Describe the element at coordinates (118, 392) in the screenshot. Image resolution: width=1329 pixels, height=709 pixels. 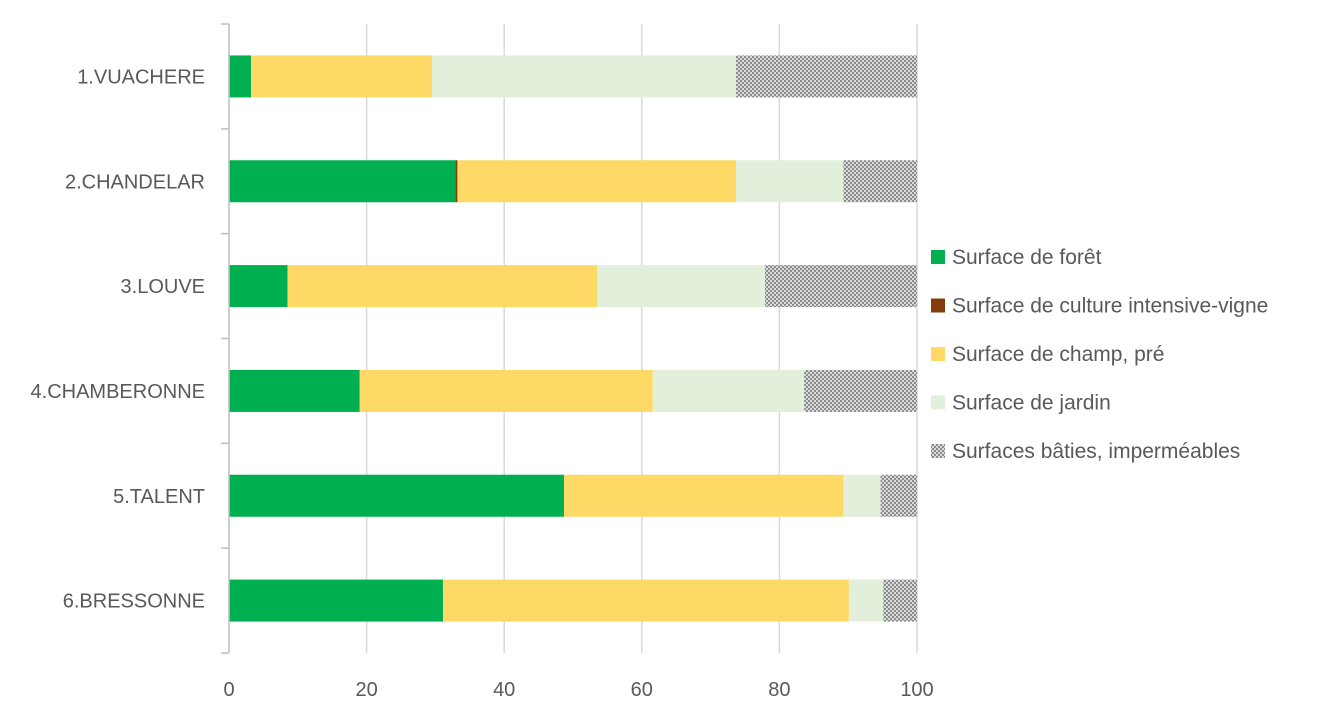
I see `category-label: 4.CHAMBERONNE` at that location.